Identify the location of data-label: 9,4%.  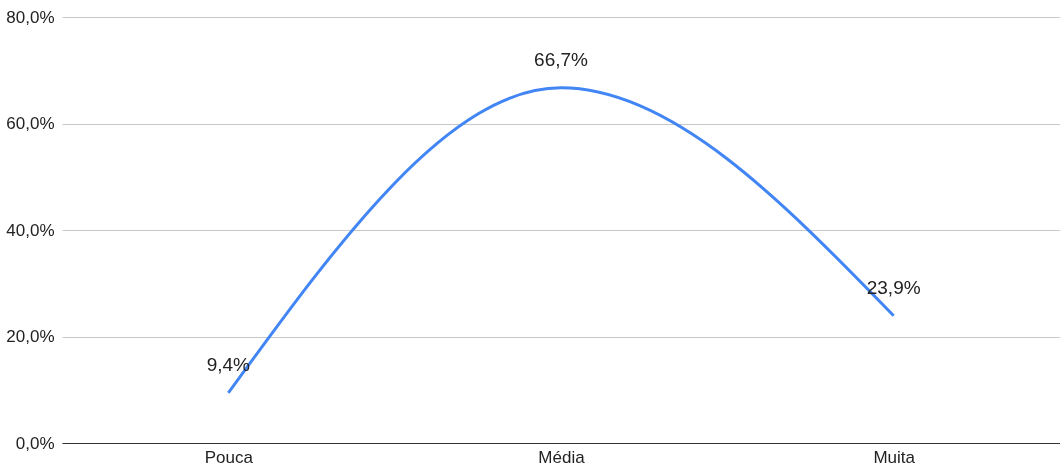
(228, 364).